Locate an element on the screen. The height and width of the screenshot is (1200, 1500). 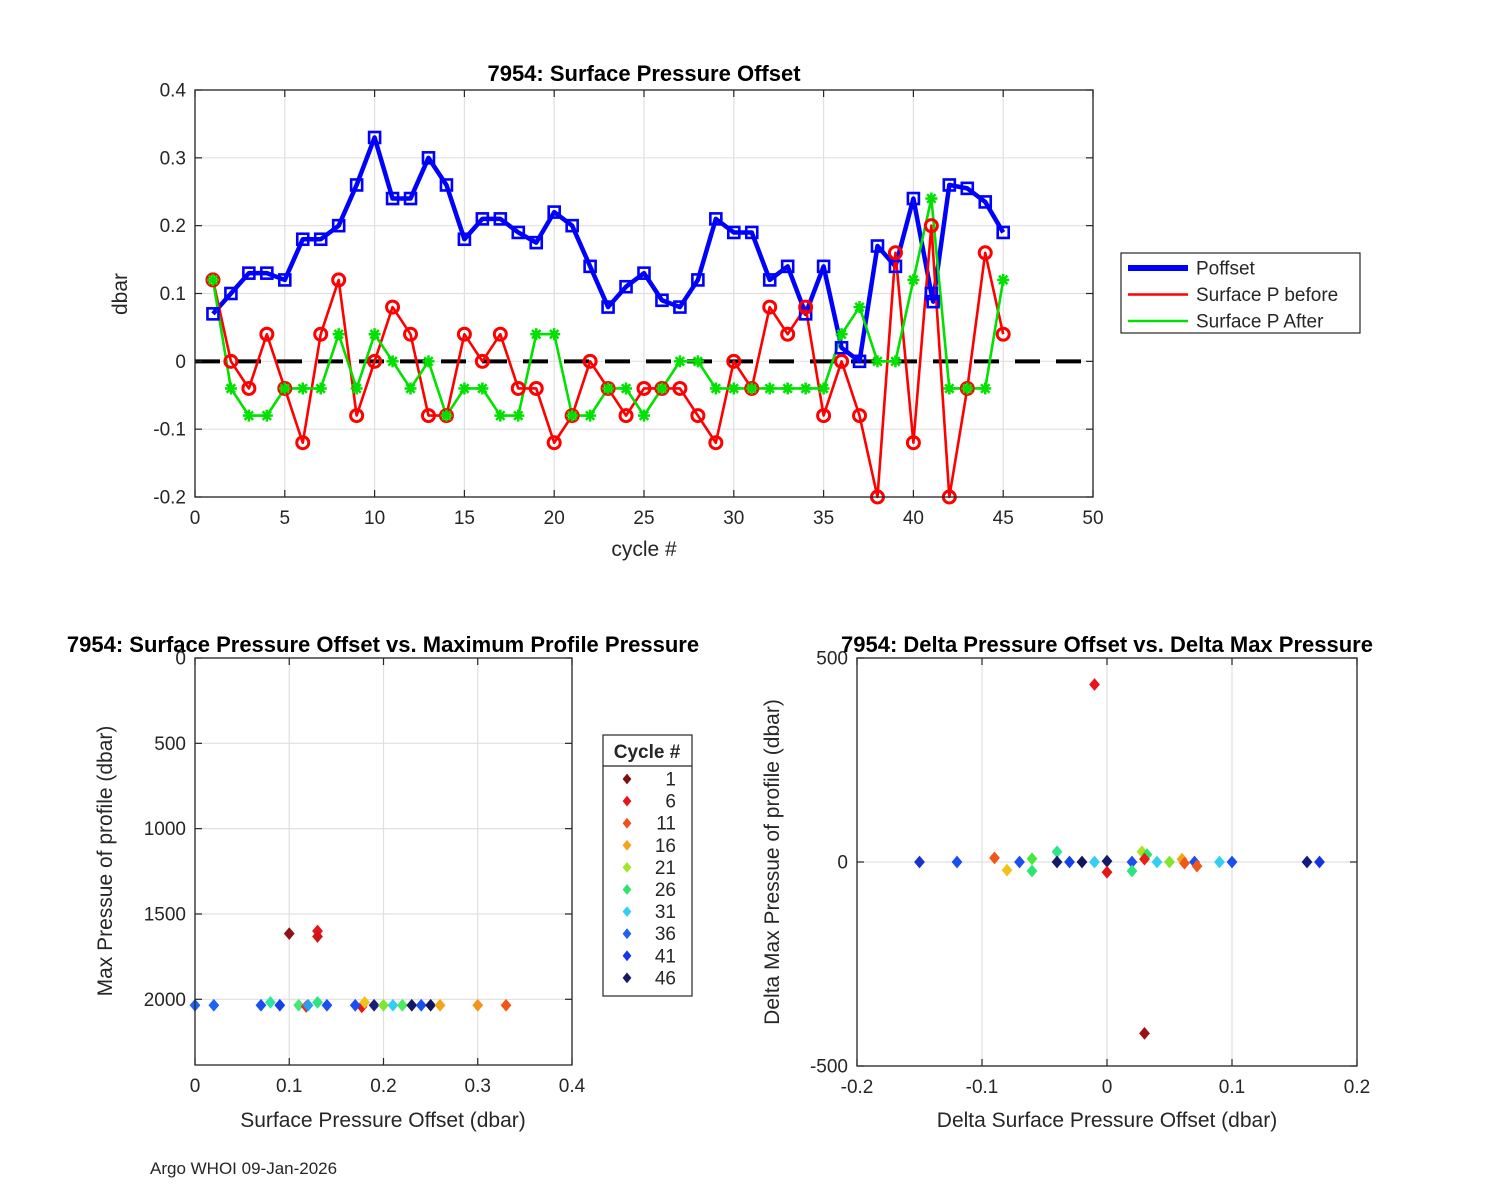
cycle-legend-label: 46 is located at coordinates (665, 978).